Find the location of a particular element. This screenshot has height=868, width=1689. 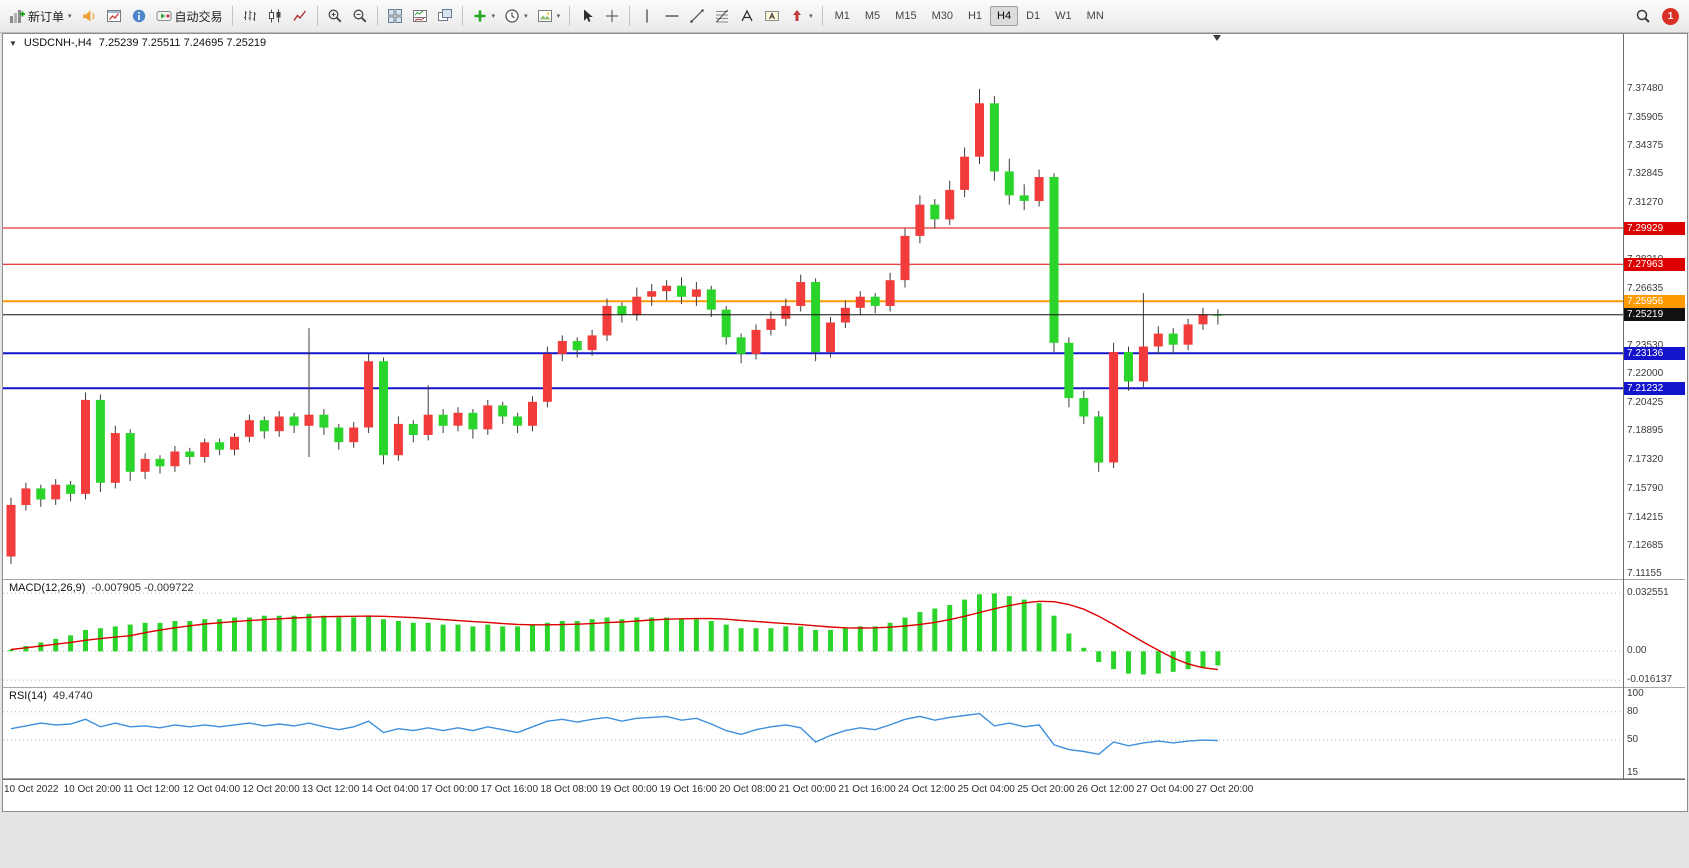

search-icon is located at coordinates (1643, 16).